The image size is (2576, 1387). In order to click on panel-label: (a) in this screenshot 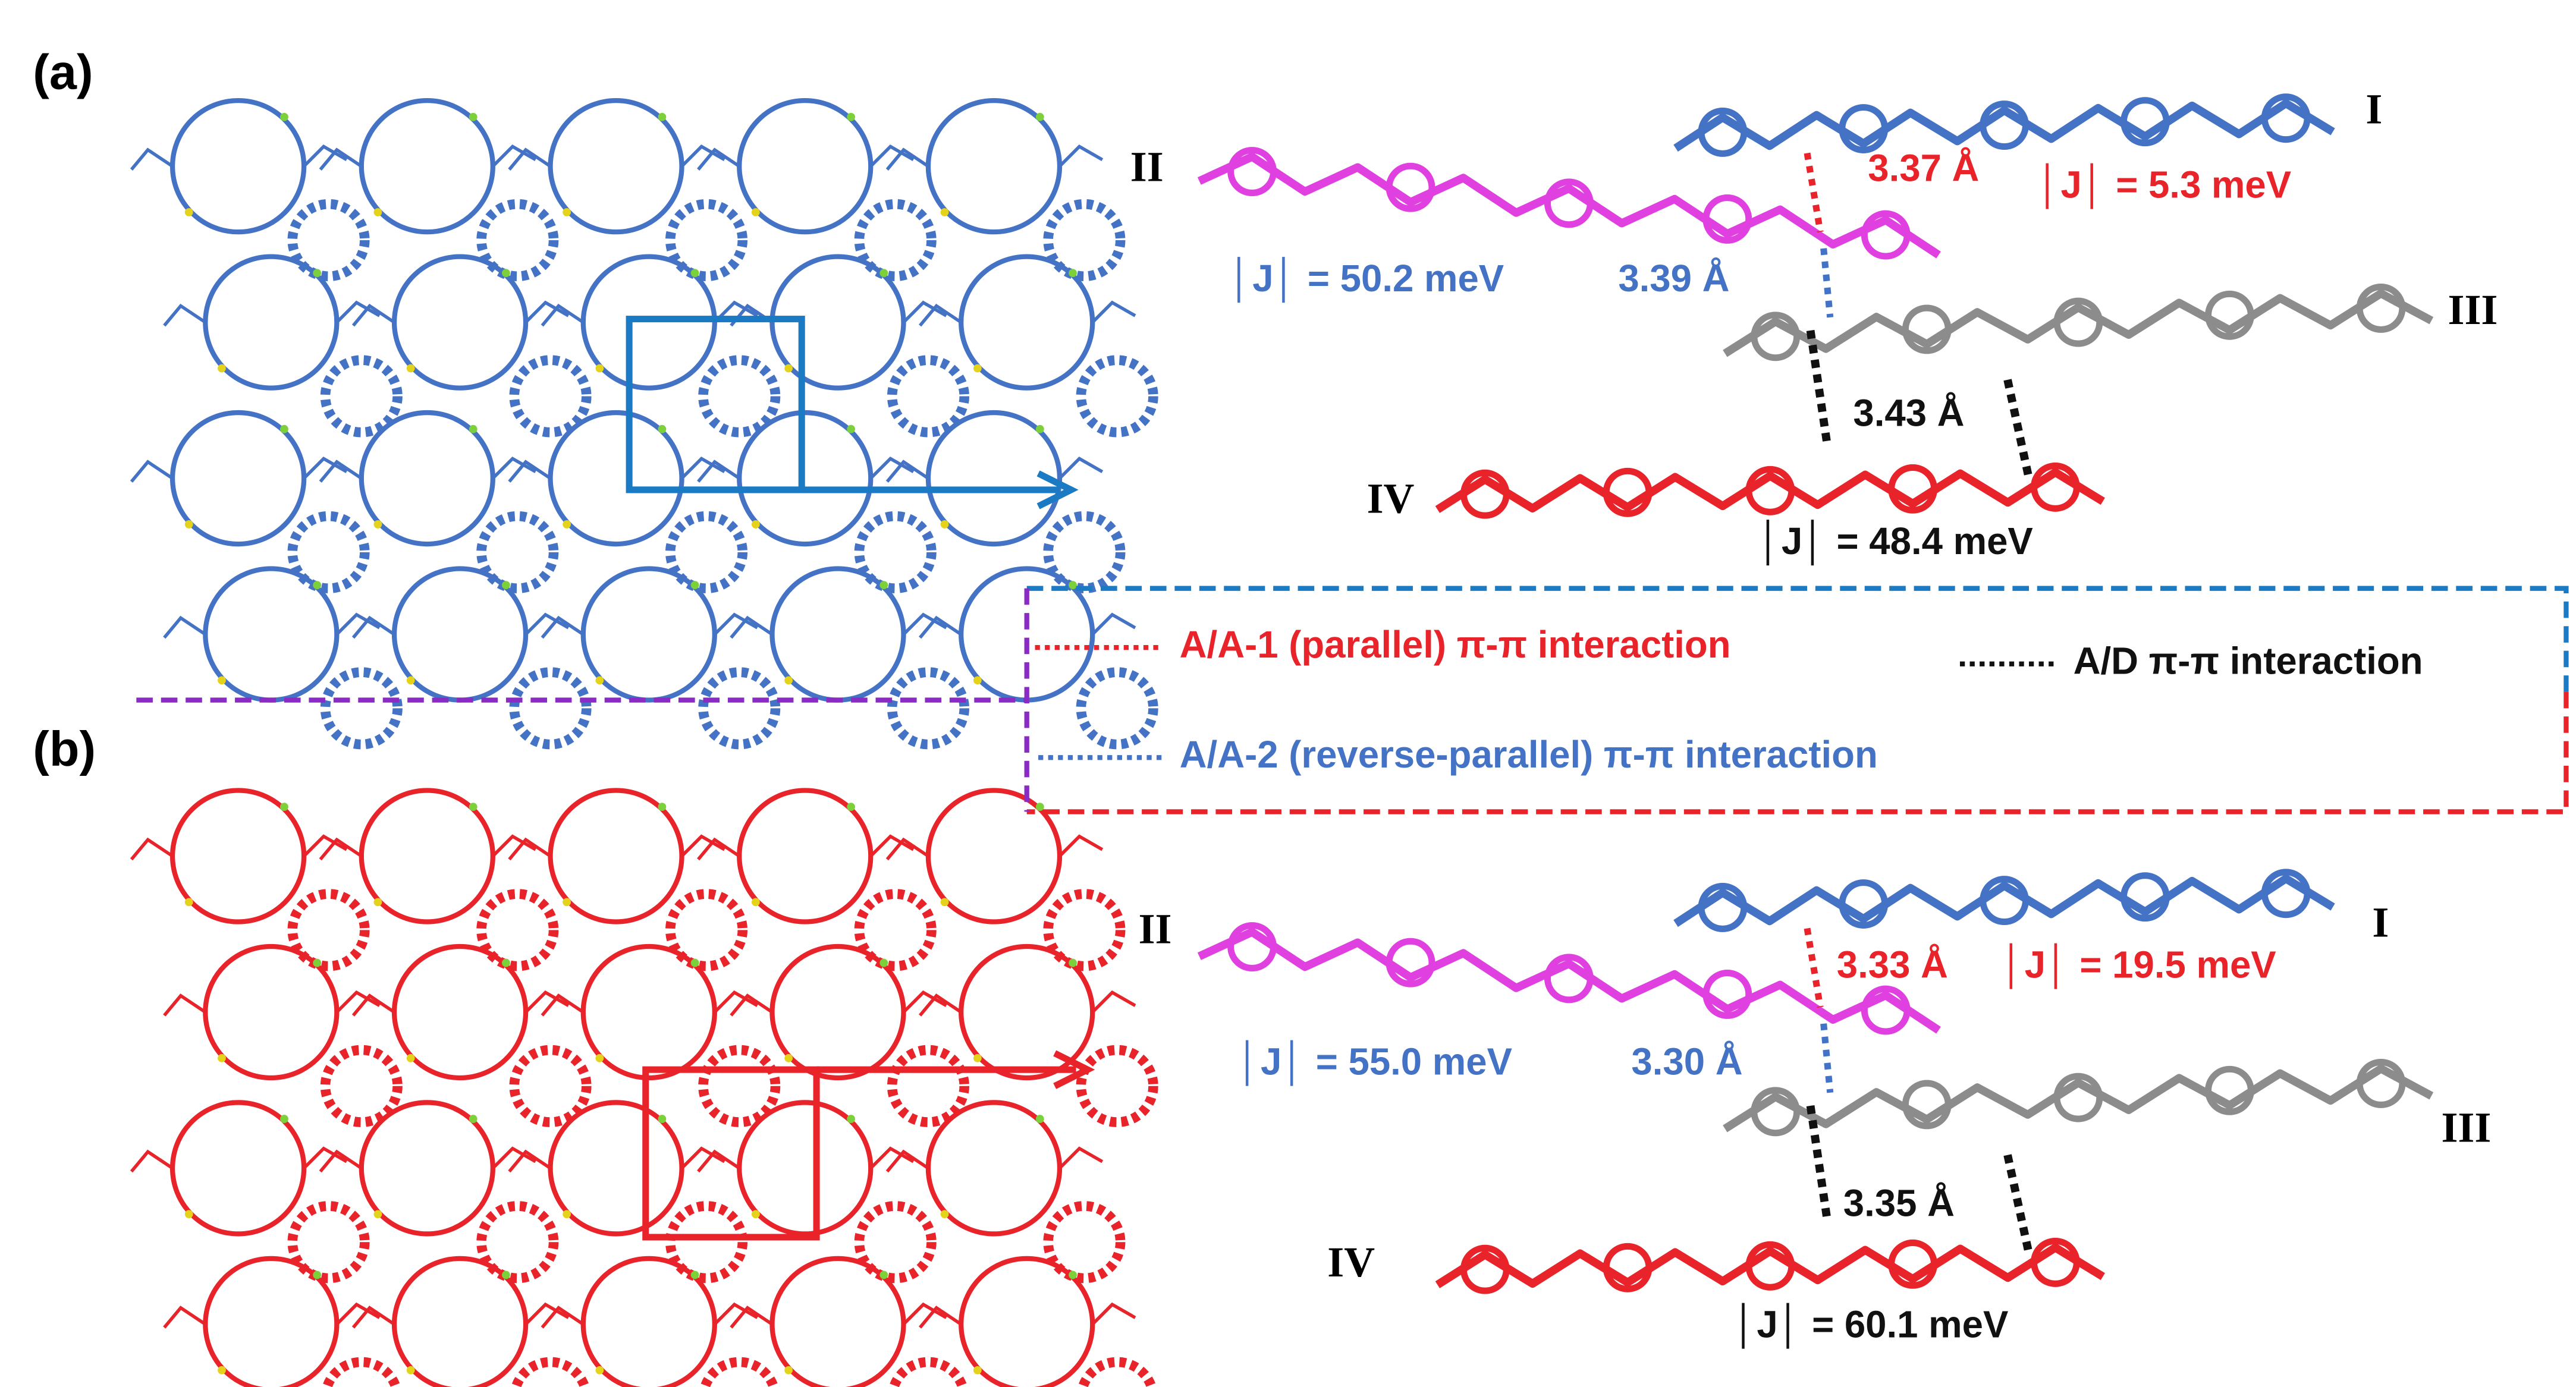, I will do `click(63, 73)`.